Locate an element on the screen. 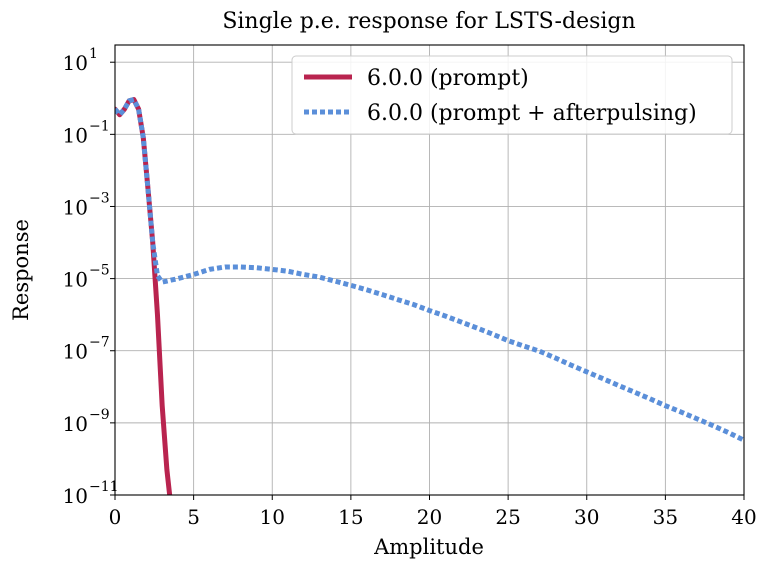 Image resolution: width=769 pixels, height=568 pixels. y-axis-label: Response is located at coordinates (21, 270).